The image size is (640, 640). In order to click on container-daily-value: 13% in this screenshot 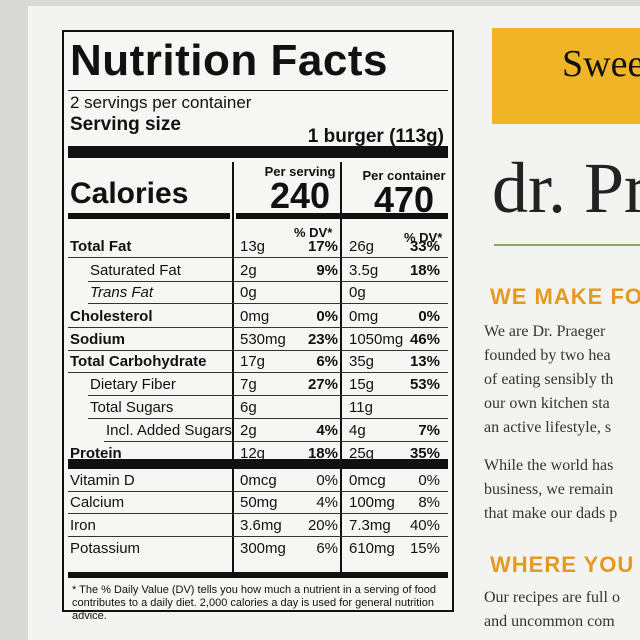, I will do `click(424, 361)`.